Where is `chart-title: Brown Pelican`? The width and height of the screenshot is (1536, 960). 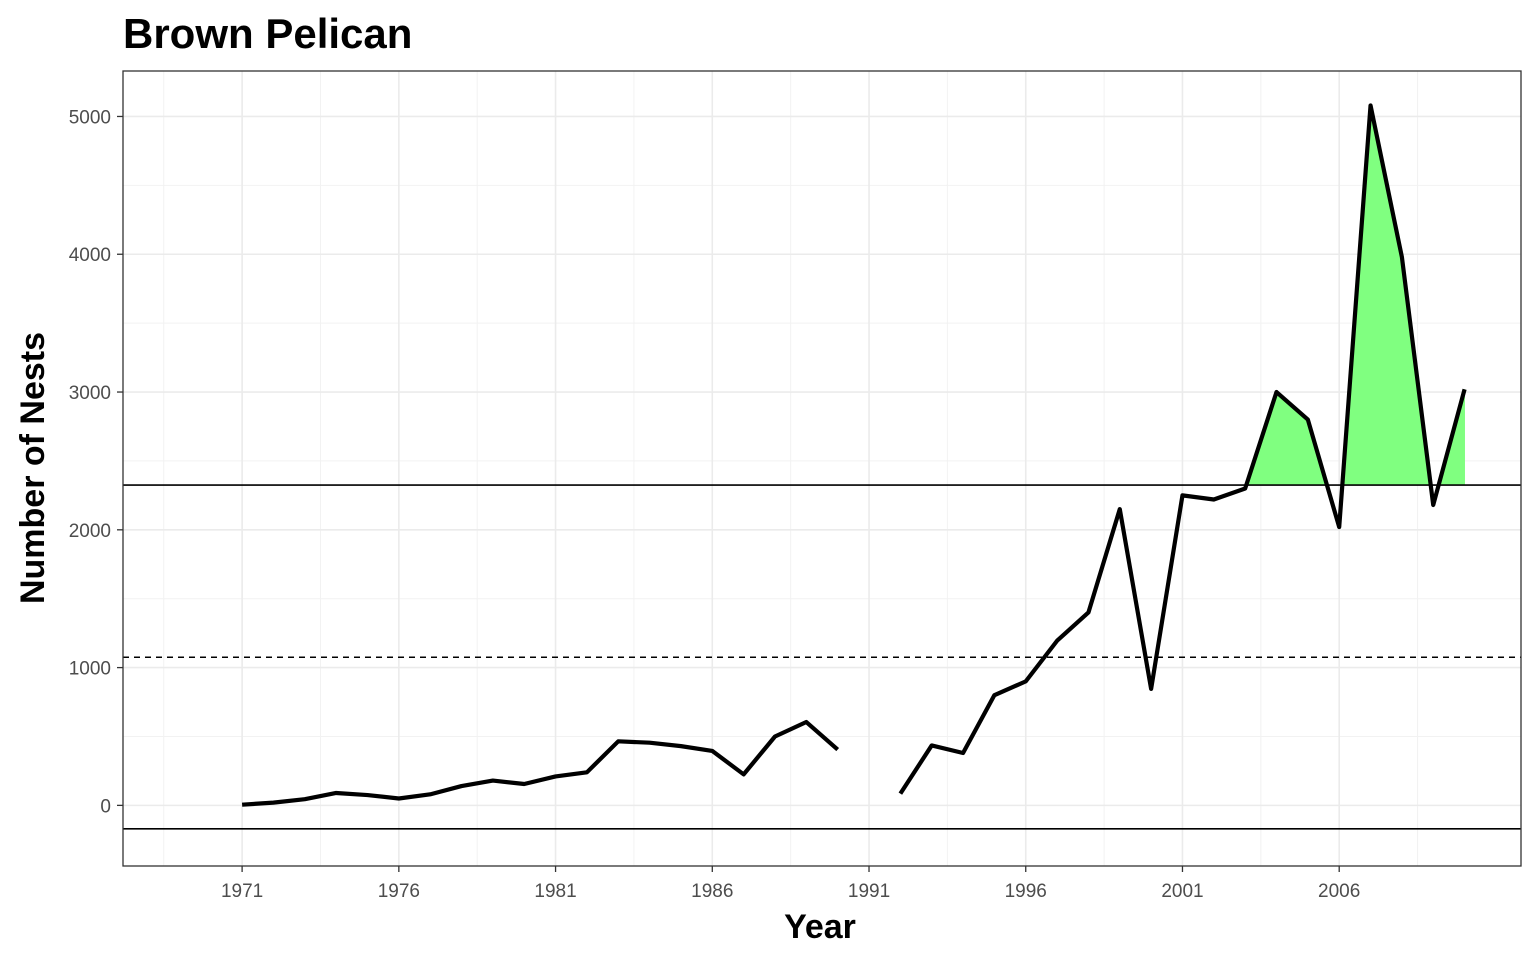 chart-title: Brown Pelican is located at coordinates (267, 33).